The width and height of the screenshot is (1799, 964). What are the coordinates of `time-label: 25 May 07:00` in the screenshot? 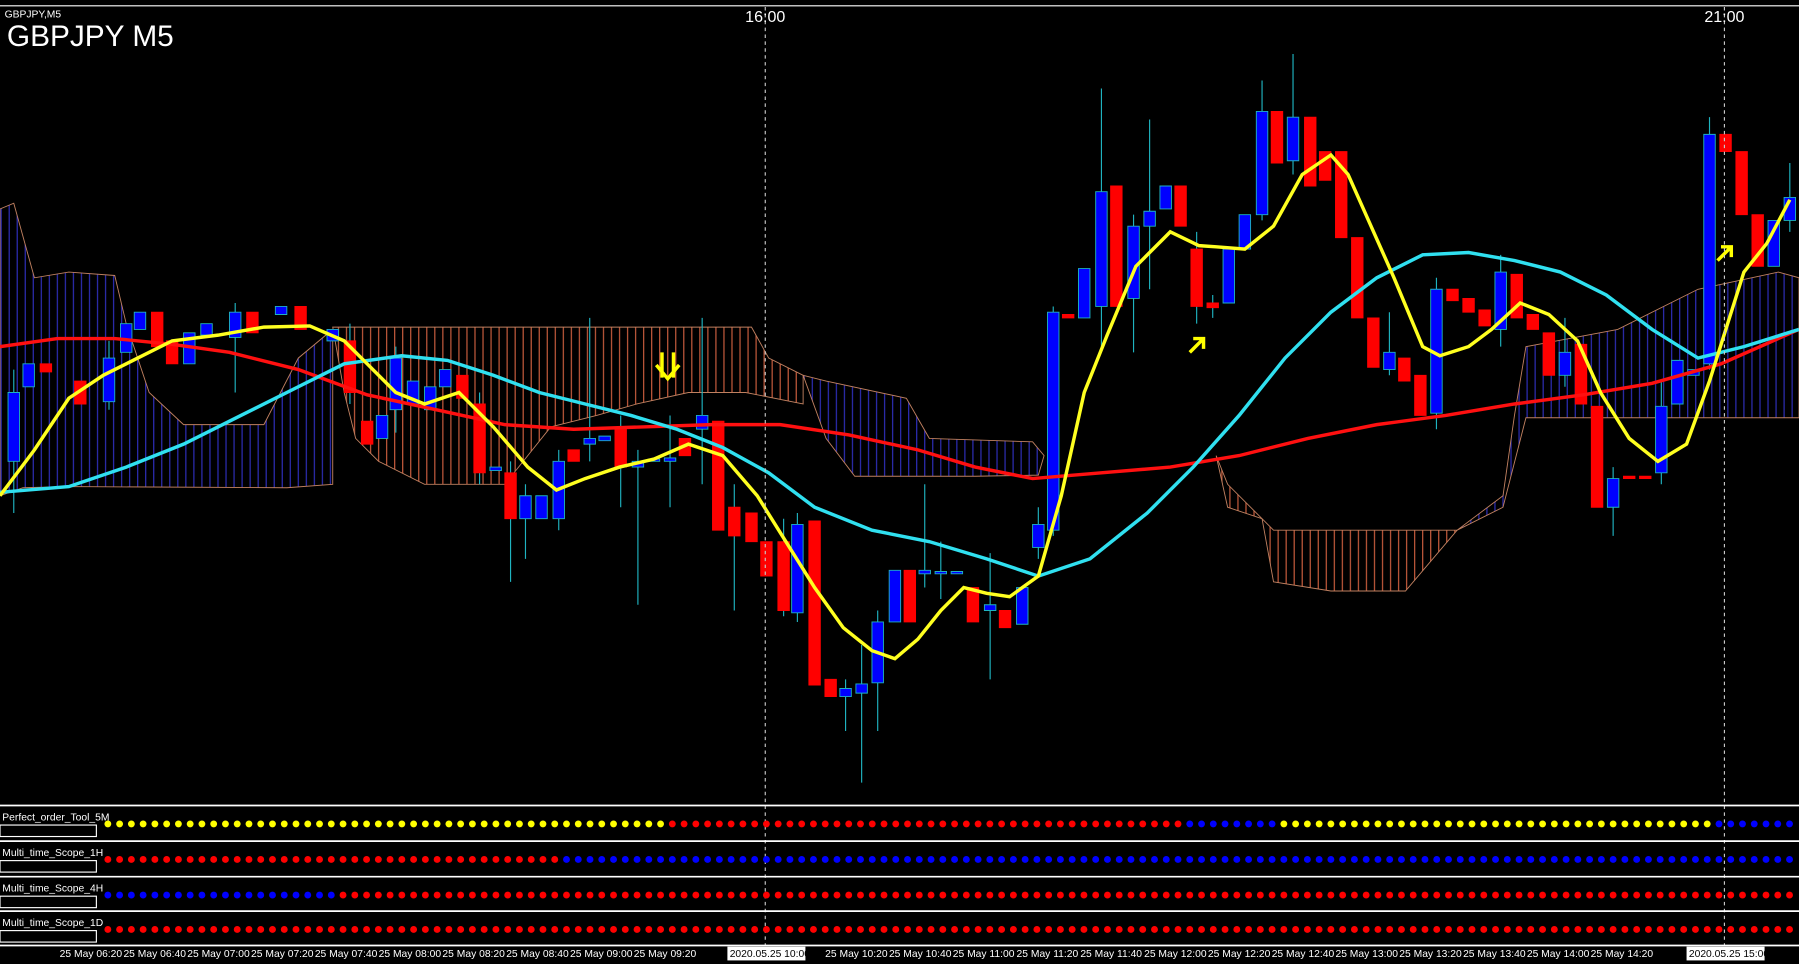 It's located at (218, 954).